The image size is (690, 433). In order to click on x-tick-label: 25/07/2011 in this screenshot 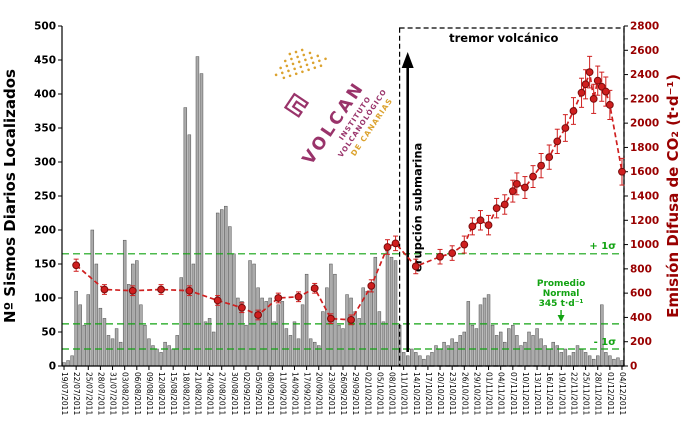, I will do `click(88, 393)`.